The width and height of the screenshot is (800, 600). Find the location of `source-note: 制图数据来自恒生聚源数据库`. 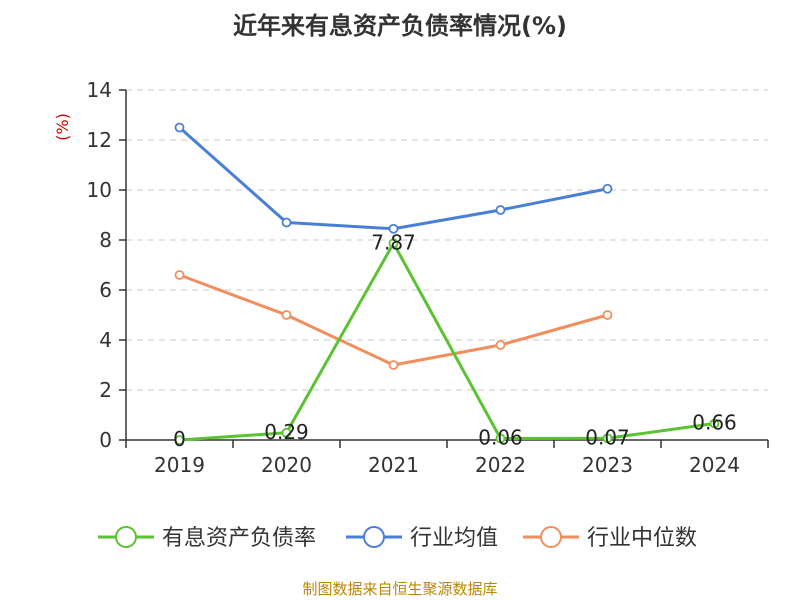

source-note: 制图数据来自恒生聚源数据库 is located at coordinates (399, 589).